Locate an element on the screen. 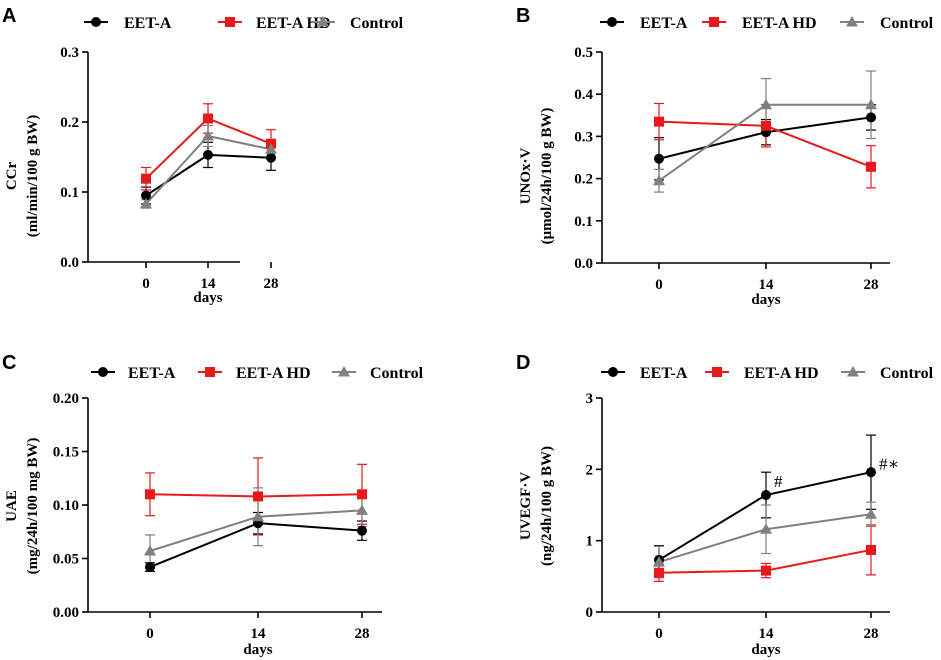 This screenshot has width=941, height=660. panel-c-ytick-label: 0.15 is located at coordinates (66, 453).